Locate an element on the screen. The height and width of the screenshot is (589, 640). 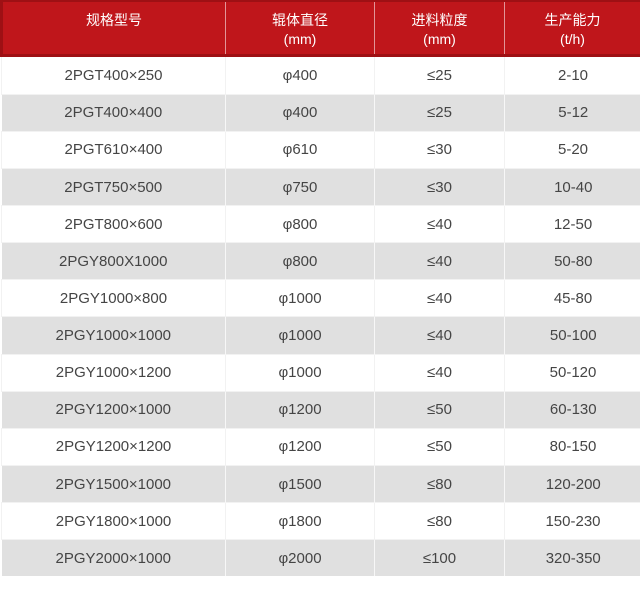
table-row: 2PGY1500×1000 φ1500 ≤80 120-200 is located at coordinates (320, 484).